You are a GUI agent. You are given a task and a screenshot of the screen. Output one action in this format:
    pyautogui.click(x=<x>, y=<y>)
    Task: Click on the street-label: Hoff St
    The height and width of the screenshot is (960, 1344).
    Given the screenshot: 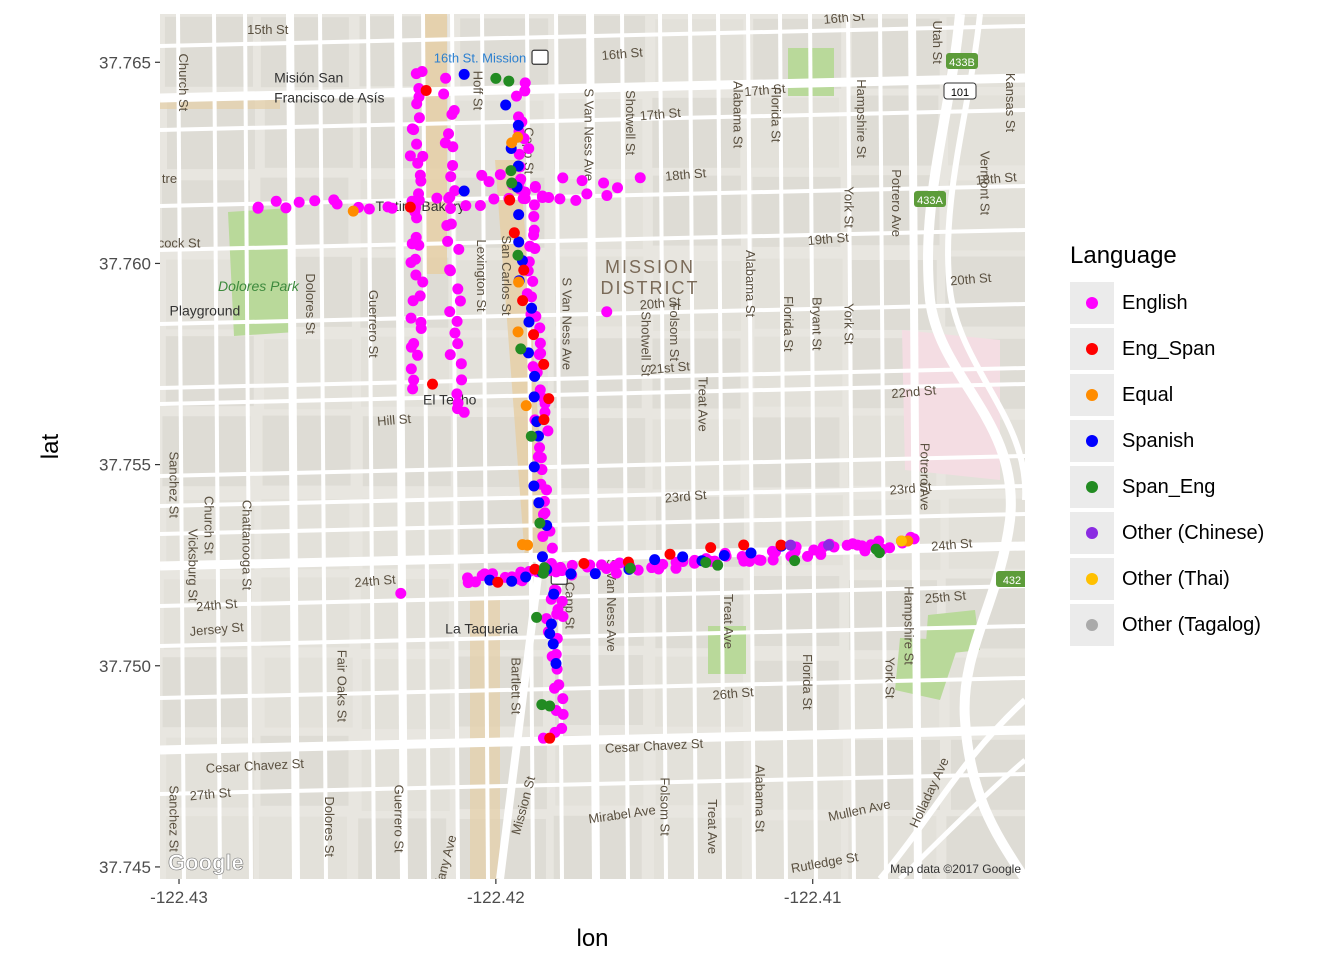 What is the action you would take?
    pyautogui.click(x=478, y=91)
    